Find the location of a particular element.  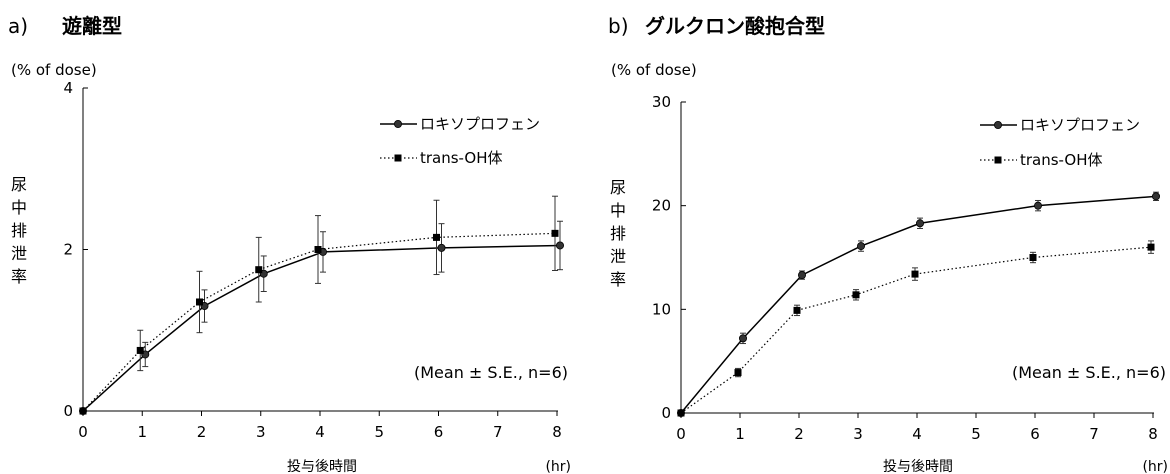

panel-b-y-unit: (% of dose) is located at coordinates (654, 70).